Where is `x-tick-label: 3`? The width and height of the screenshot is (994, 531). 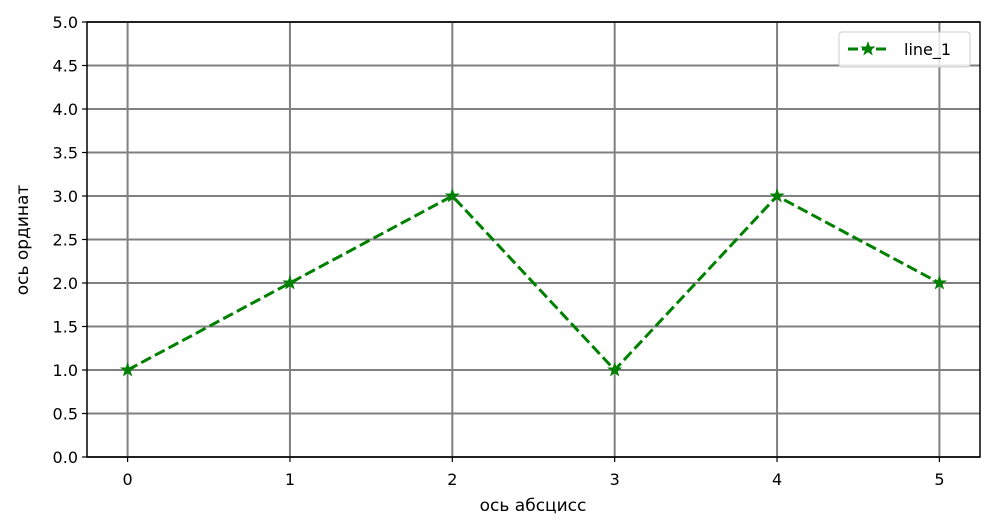
x-tick-label: 3 is located at coordinates (615, 479).